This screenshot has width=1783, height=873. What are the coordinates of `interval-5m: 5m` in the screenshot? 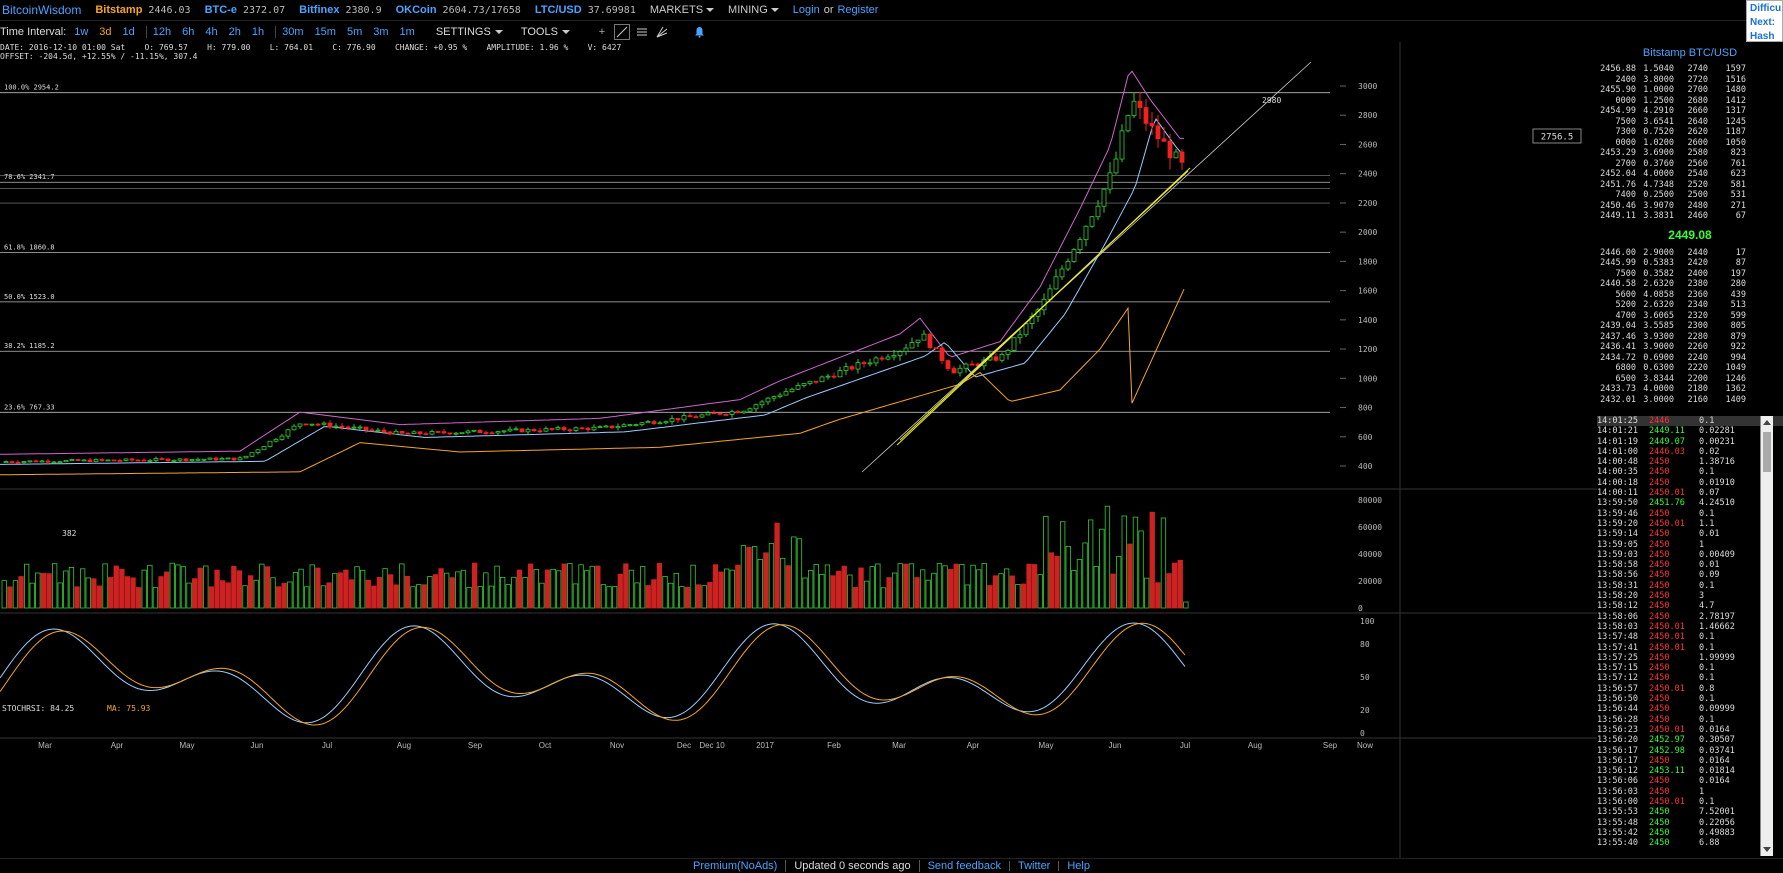 It's located at (354, 32).